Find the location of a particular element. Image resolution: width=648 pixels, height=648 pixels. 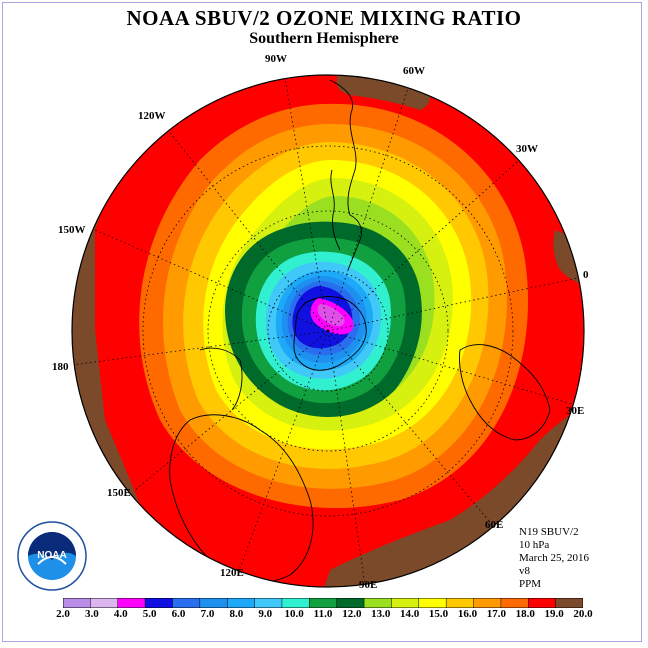

colorbar-tick-label: 6.0 is located at coordinates (178, 614).